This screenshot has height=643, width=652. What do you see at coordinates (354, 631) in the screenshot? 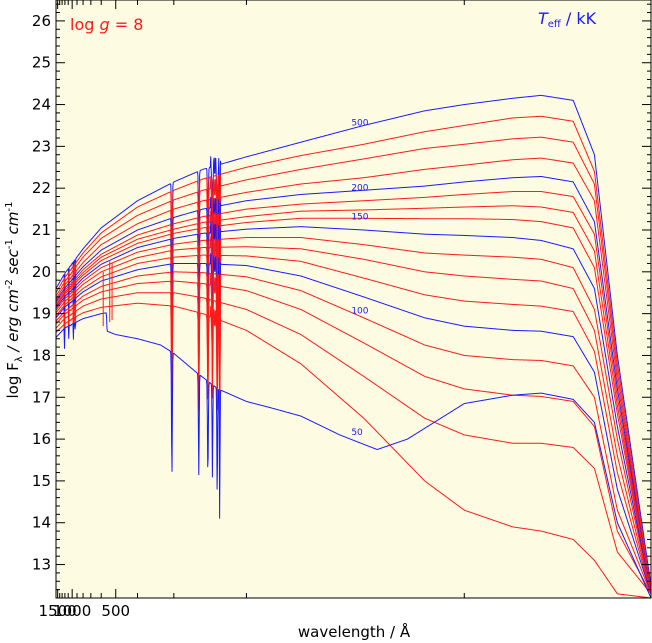
I see `x-axis-title: wavelength / Å` at bounding box center [354, 631].